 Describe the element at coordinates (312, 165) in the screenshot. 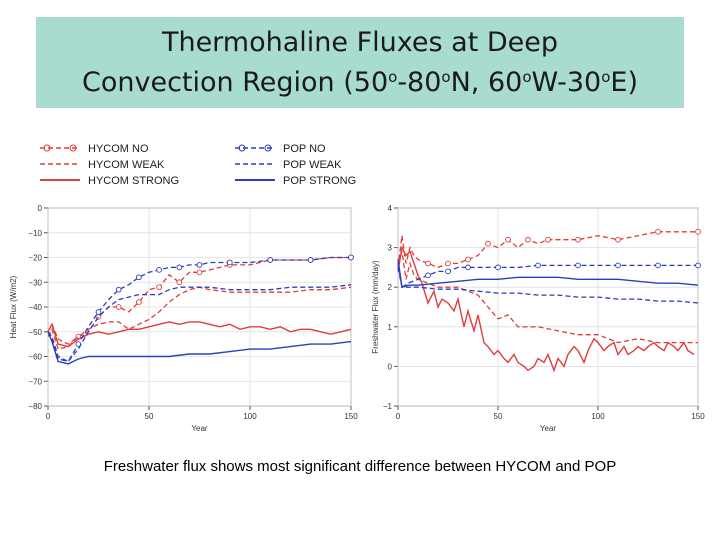

I see `legend-label: POP WEAK` at that location.